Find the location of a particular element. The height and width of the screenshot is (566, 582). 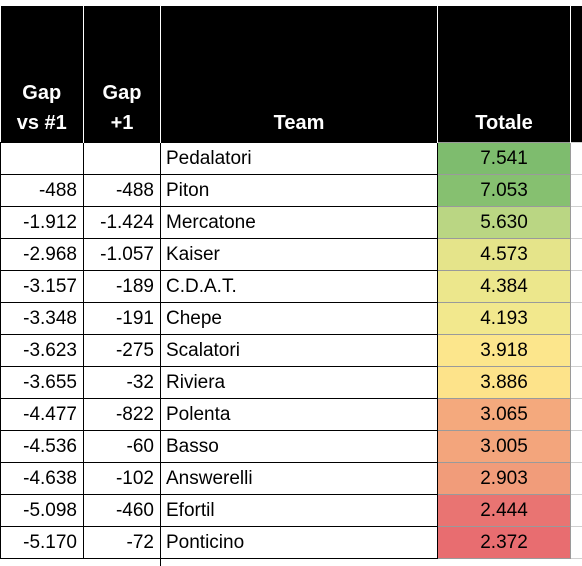

gap-prev-cell is located at coordinates (122, 158).